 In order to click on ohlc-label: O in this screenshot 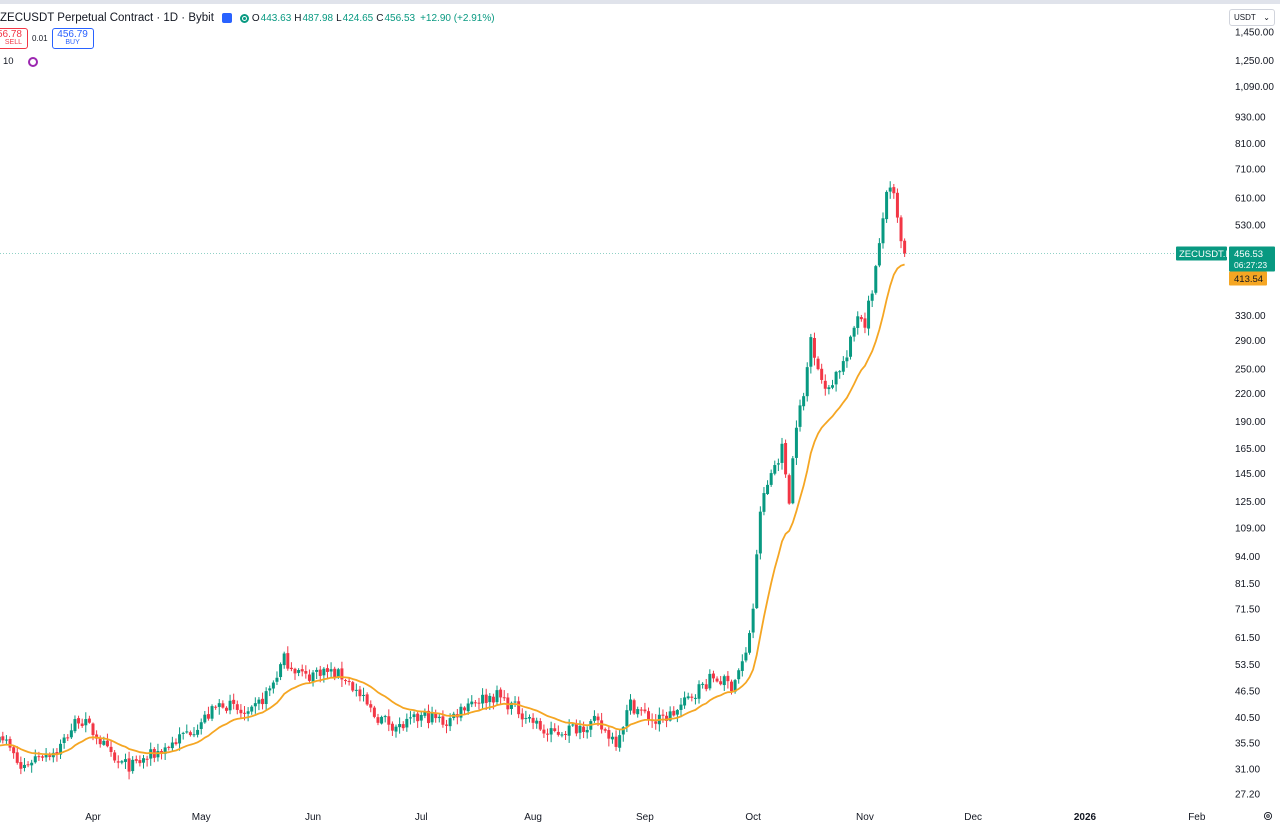, I will do `click(255, 18)`.